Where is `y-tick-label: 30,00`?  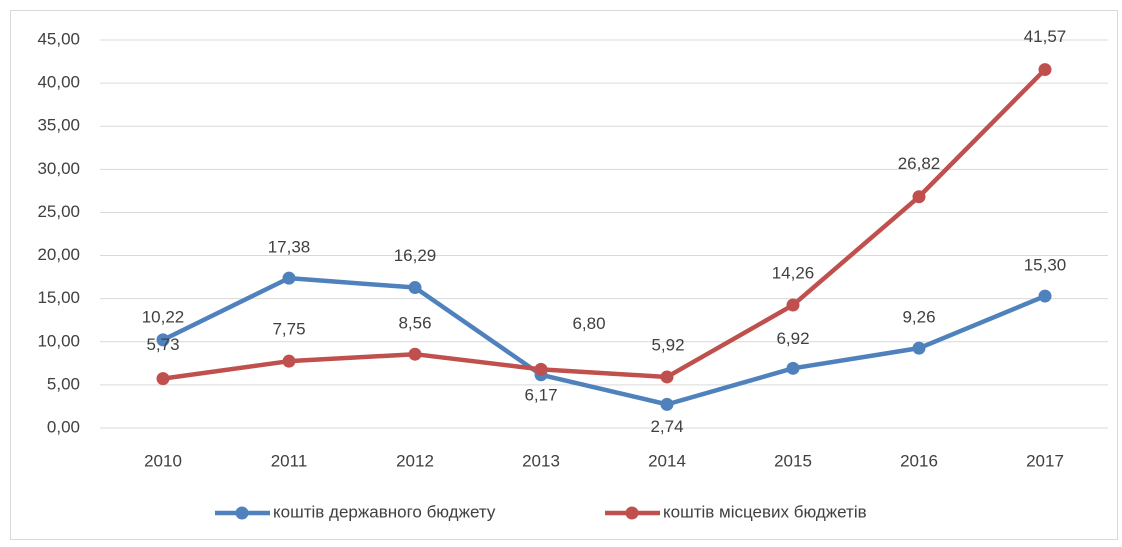
y-tick-label: 30,00 is located at coordinates (58, 168).